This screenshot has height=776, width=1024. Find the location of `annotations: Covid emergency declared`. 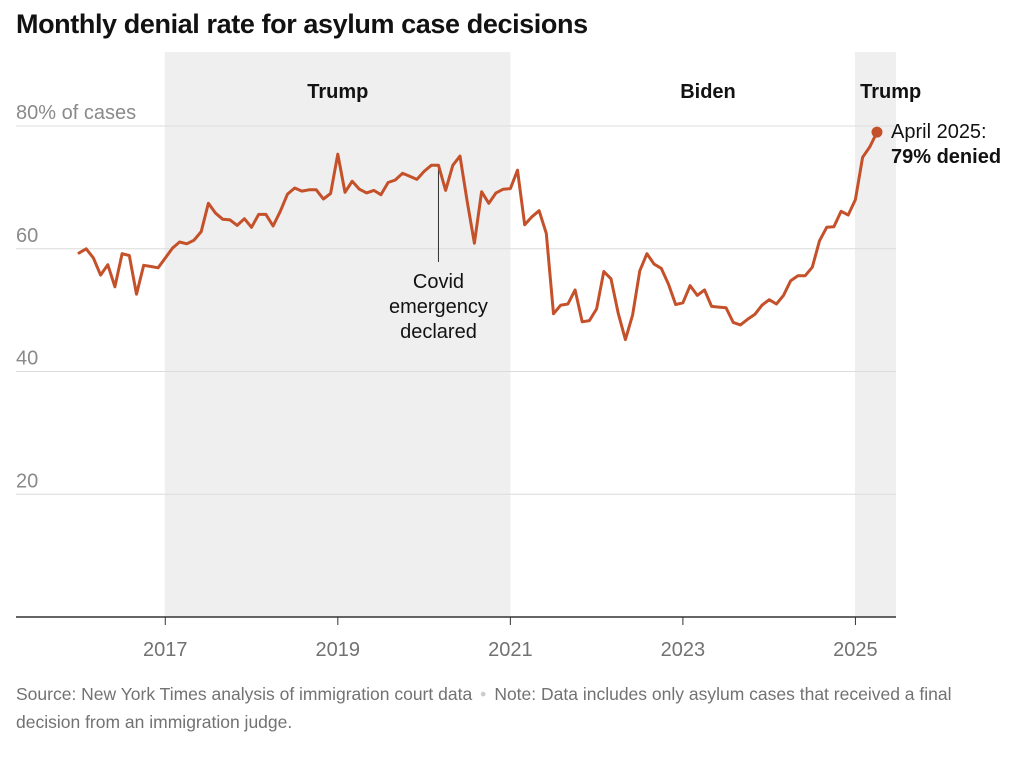

annotations: Covid emergency declared is located at coordinates (438, 256).